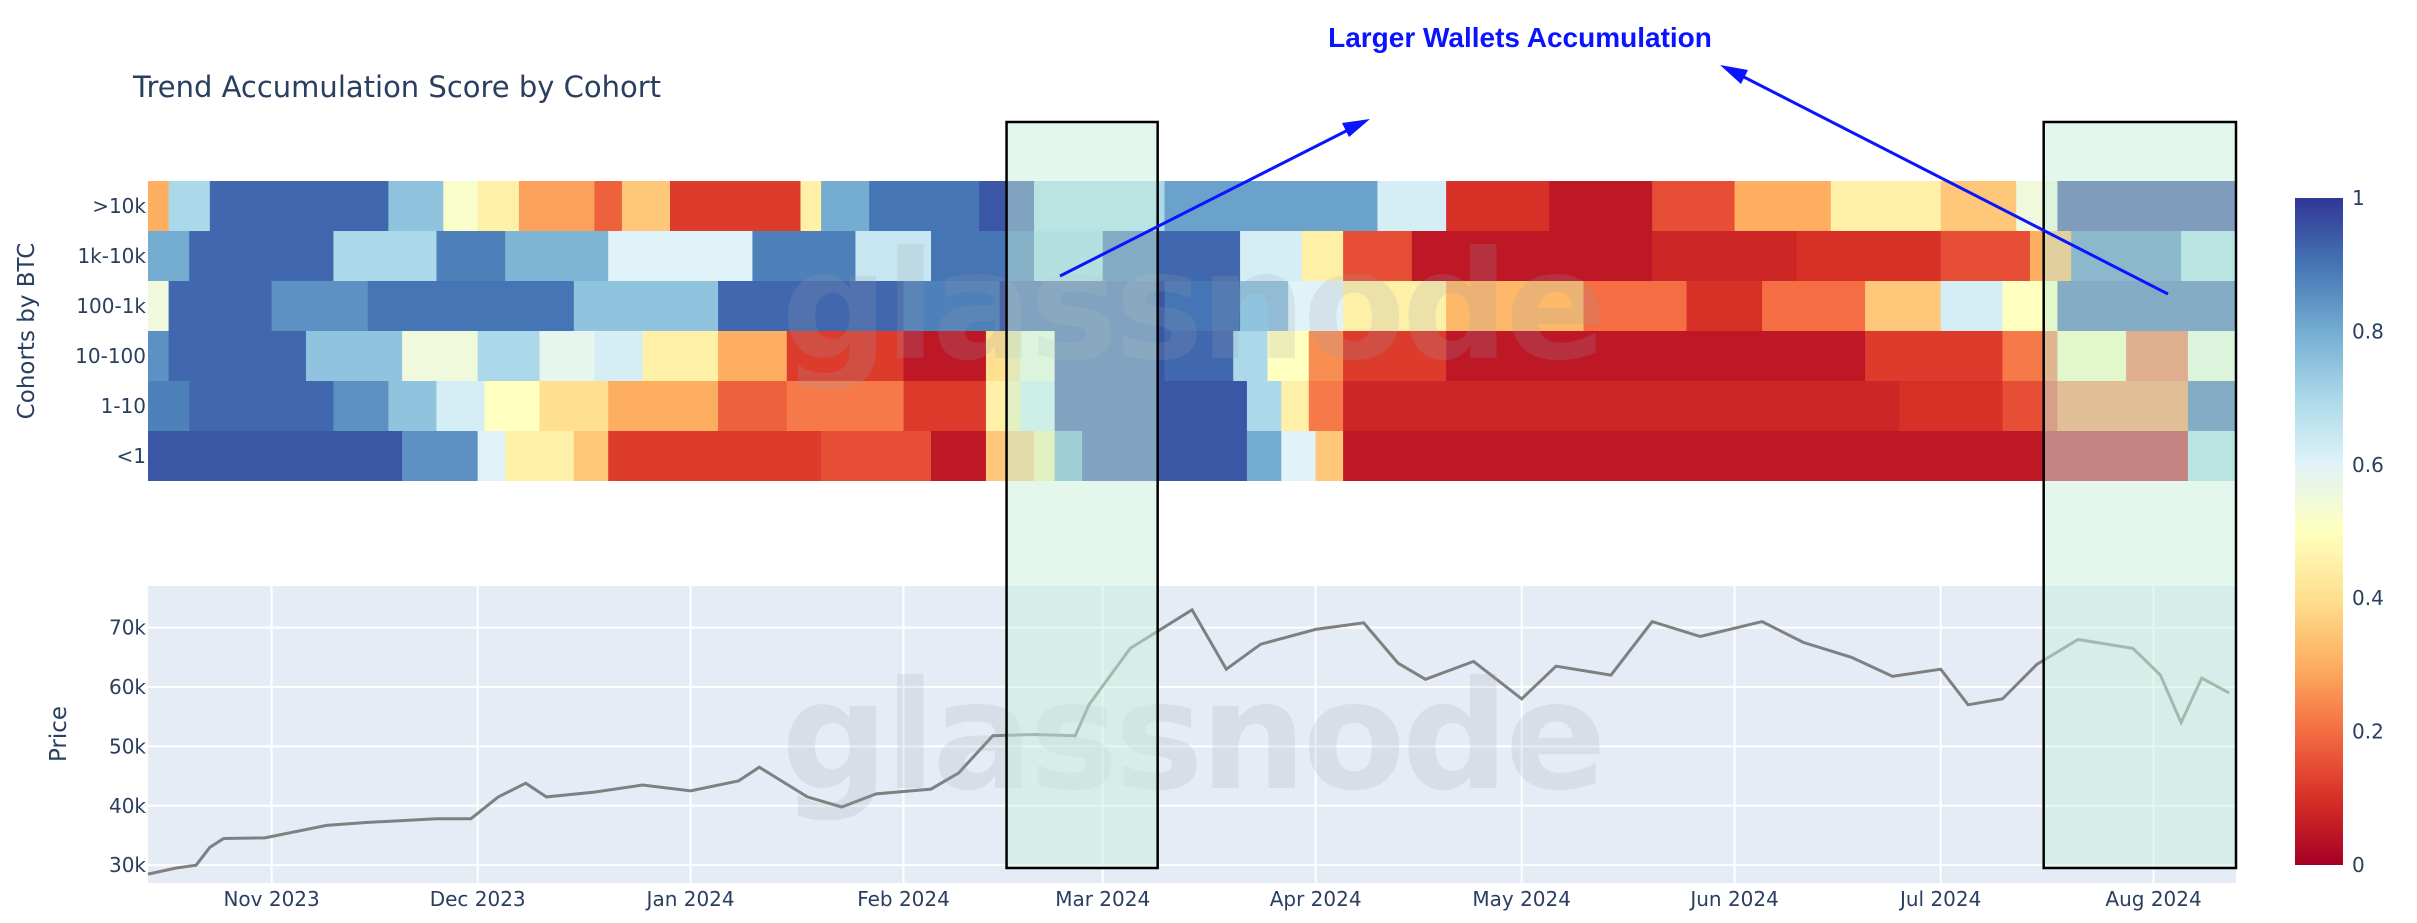 This screenshot has height=923, width=2417. What do you see at coordinates (2368, 598) in the screenshot?
I see `colorbar-tick-label: 0.4` at bounding box center [2368, 598].